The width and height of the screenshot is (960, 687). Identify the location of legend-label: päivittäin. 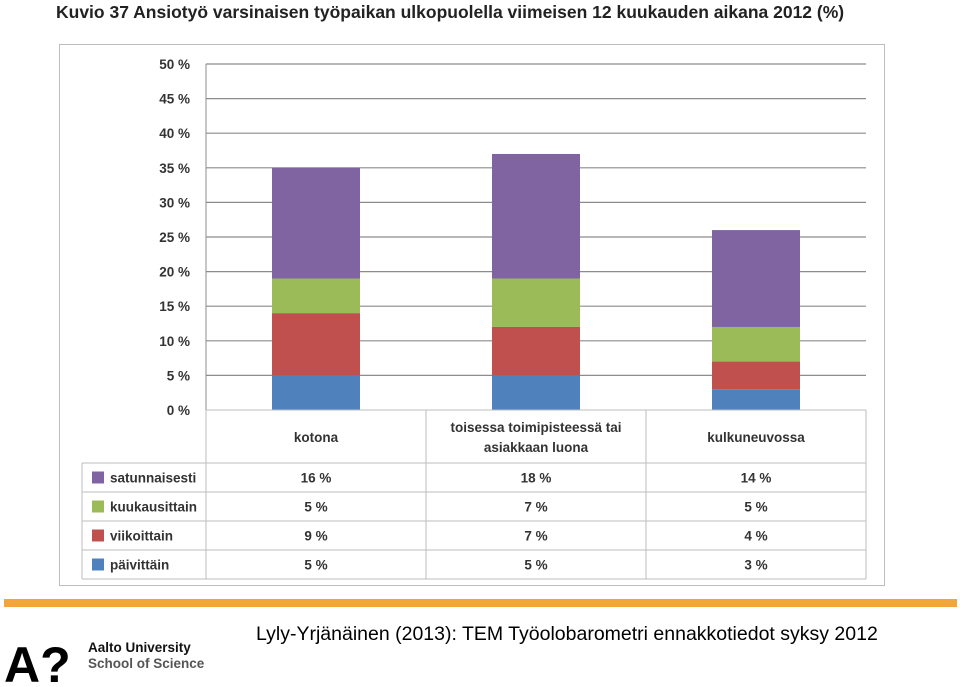
(139, 565).